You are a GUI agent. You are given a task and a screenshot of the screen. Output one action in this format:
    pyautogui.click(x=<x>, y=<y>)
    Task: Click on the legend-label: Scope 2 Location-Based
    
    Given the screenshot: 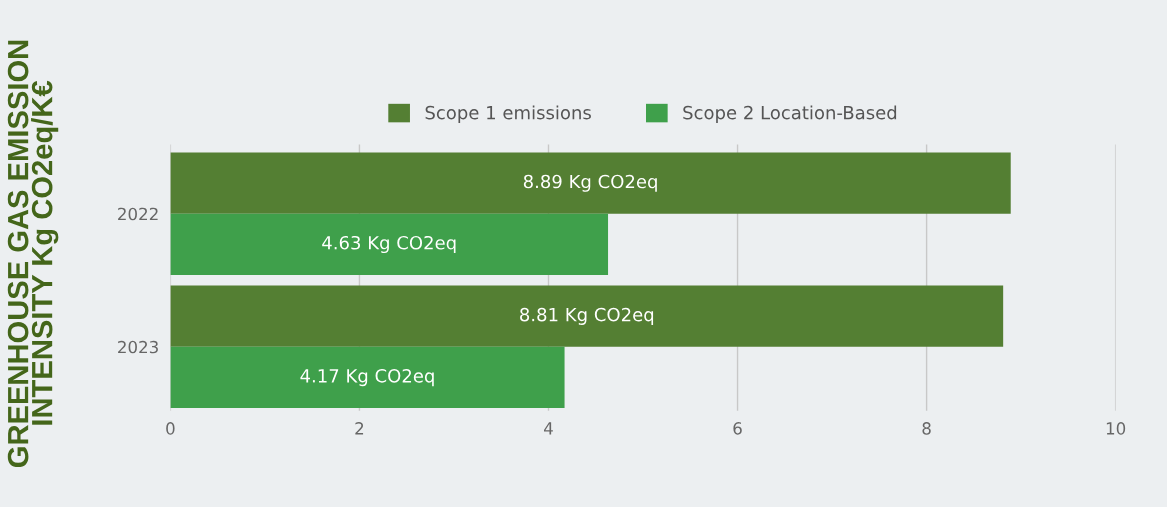 What is the action you would take?
    pyautogui.click(x=790, y=114)
    